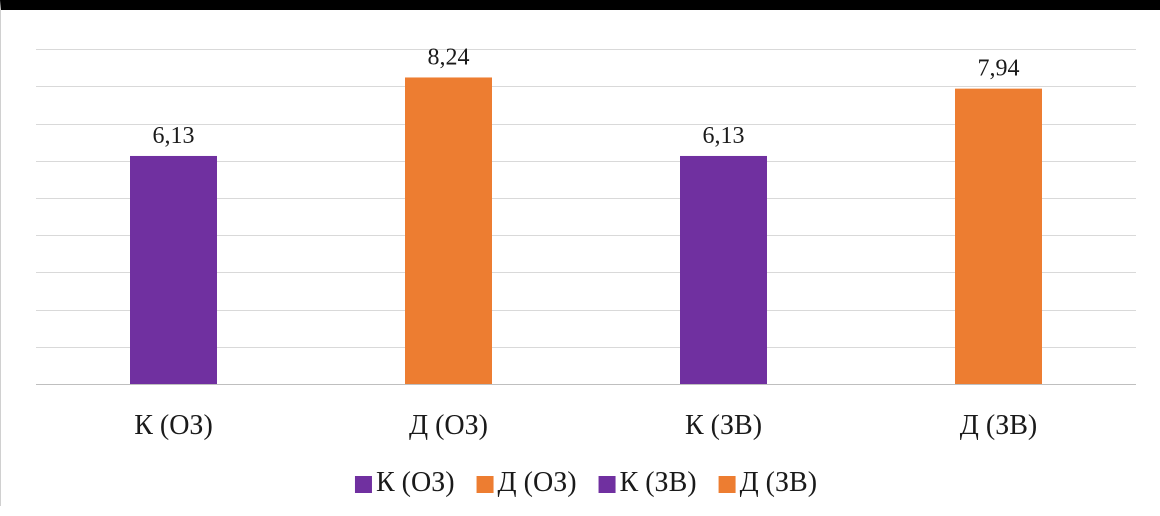 This screenshot has height=516, width=1160. I want to click on legend-label: К (ОЗ), so click(415, 482).